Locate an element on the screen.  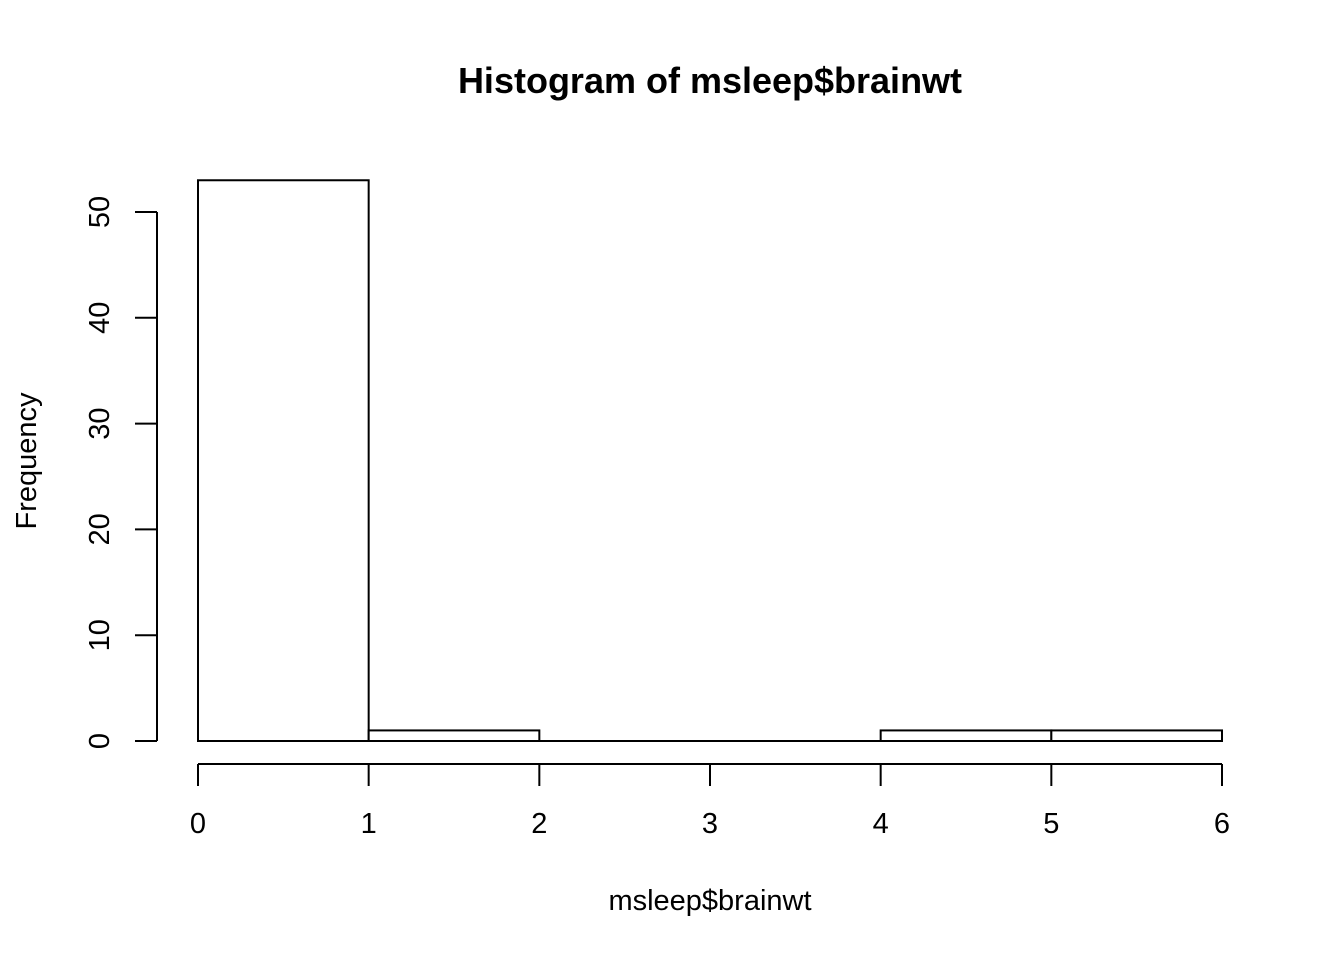
x-tick-label-0: 0 is located at coordinates (198, 824).